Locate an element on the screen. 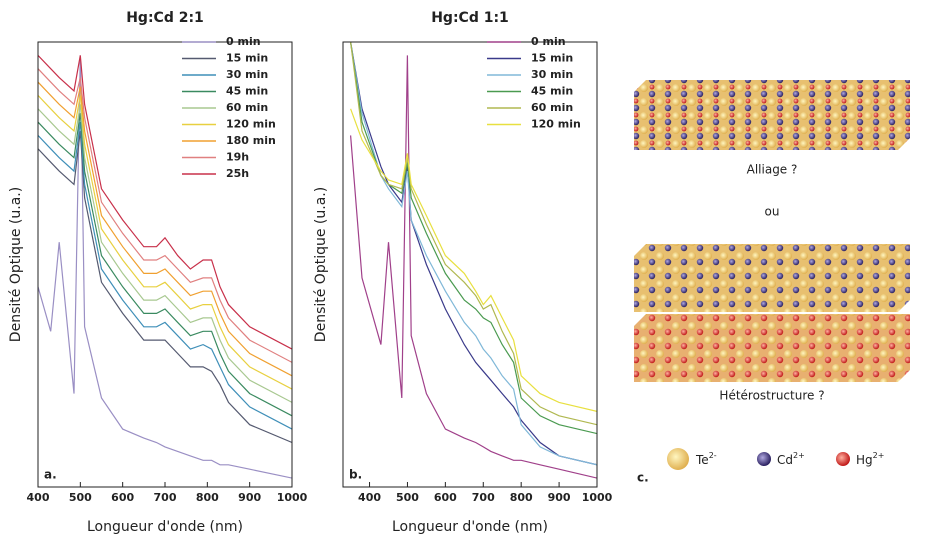 This screenshot has width=926, height=537. chart-title: Hg:Cd 1:1 is located at coordinates (470, 18).